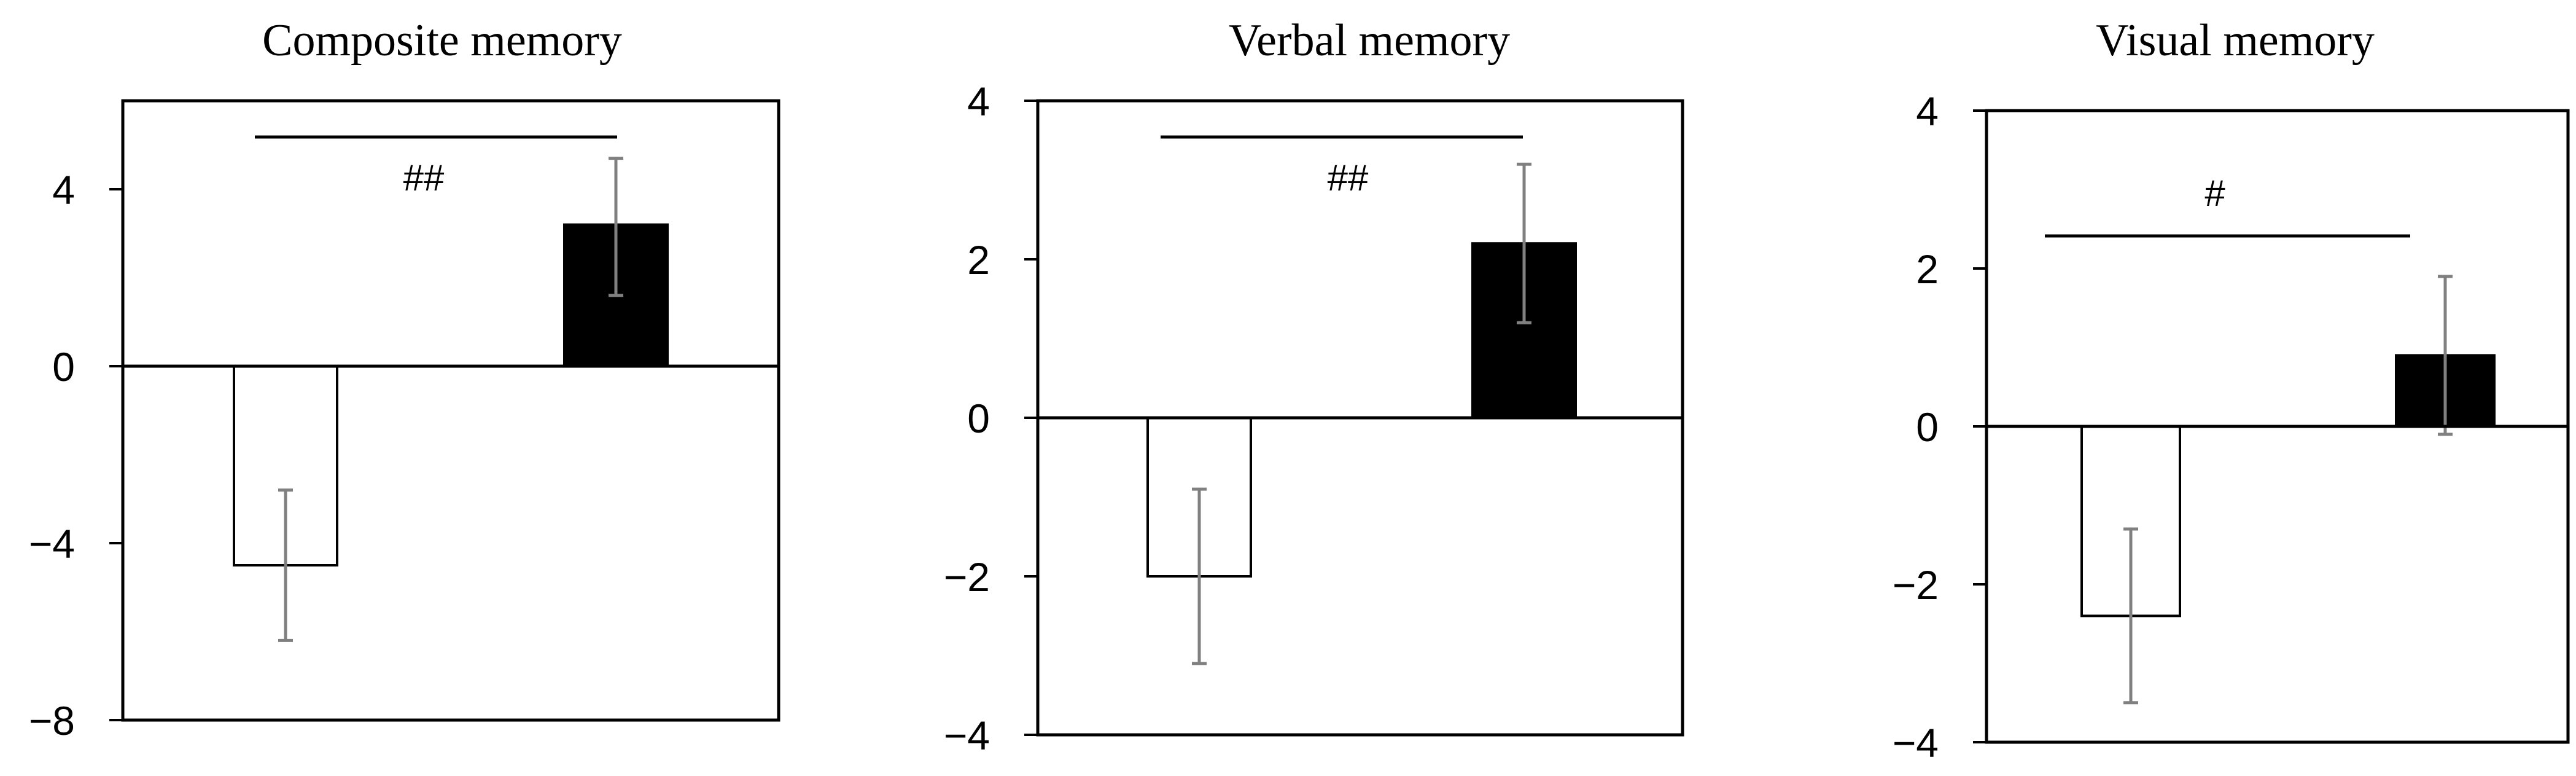 The height and width of the screenshot is (776, 2576). I want to click on chart-title: Visual memory, so click(2235, 40).